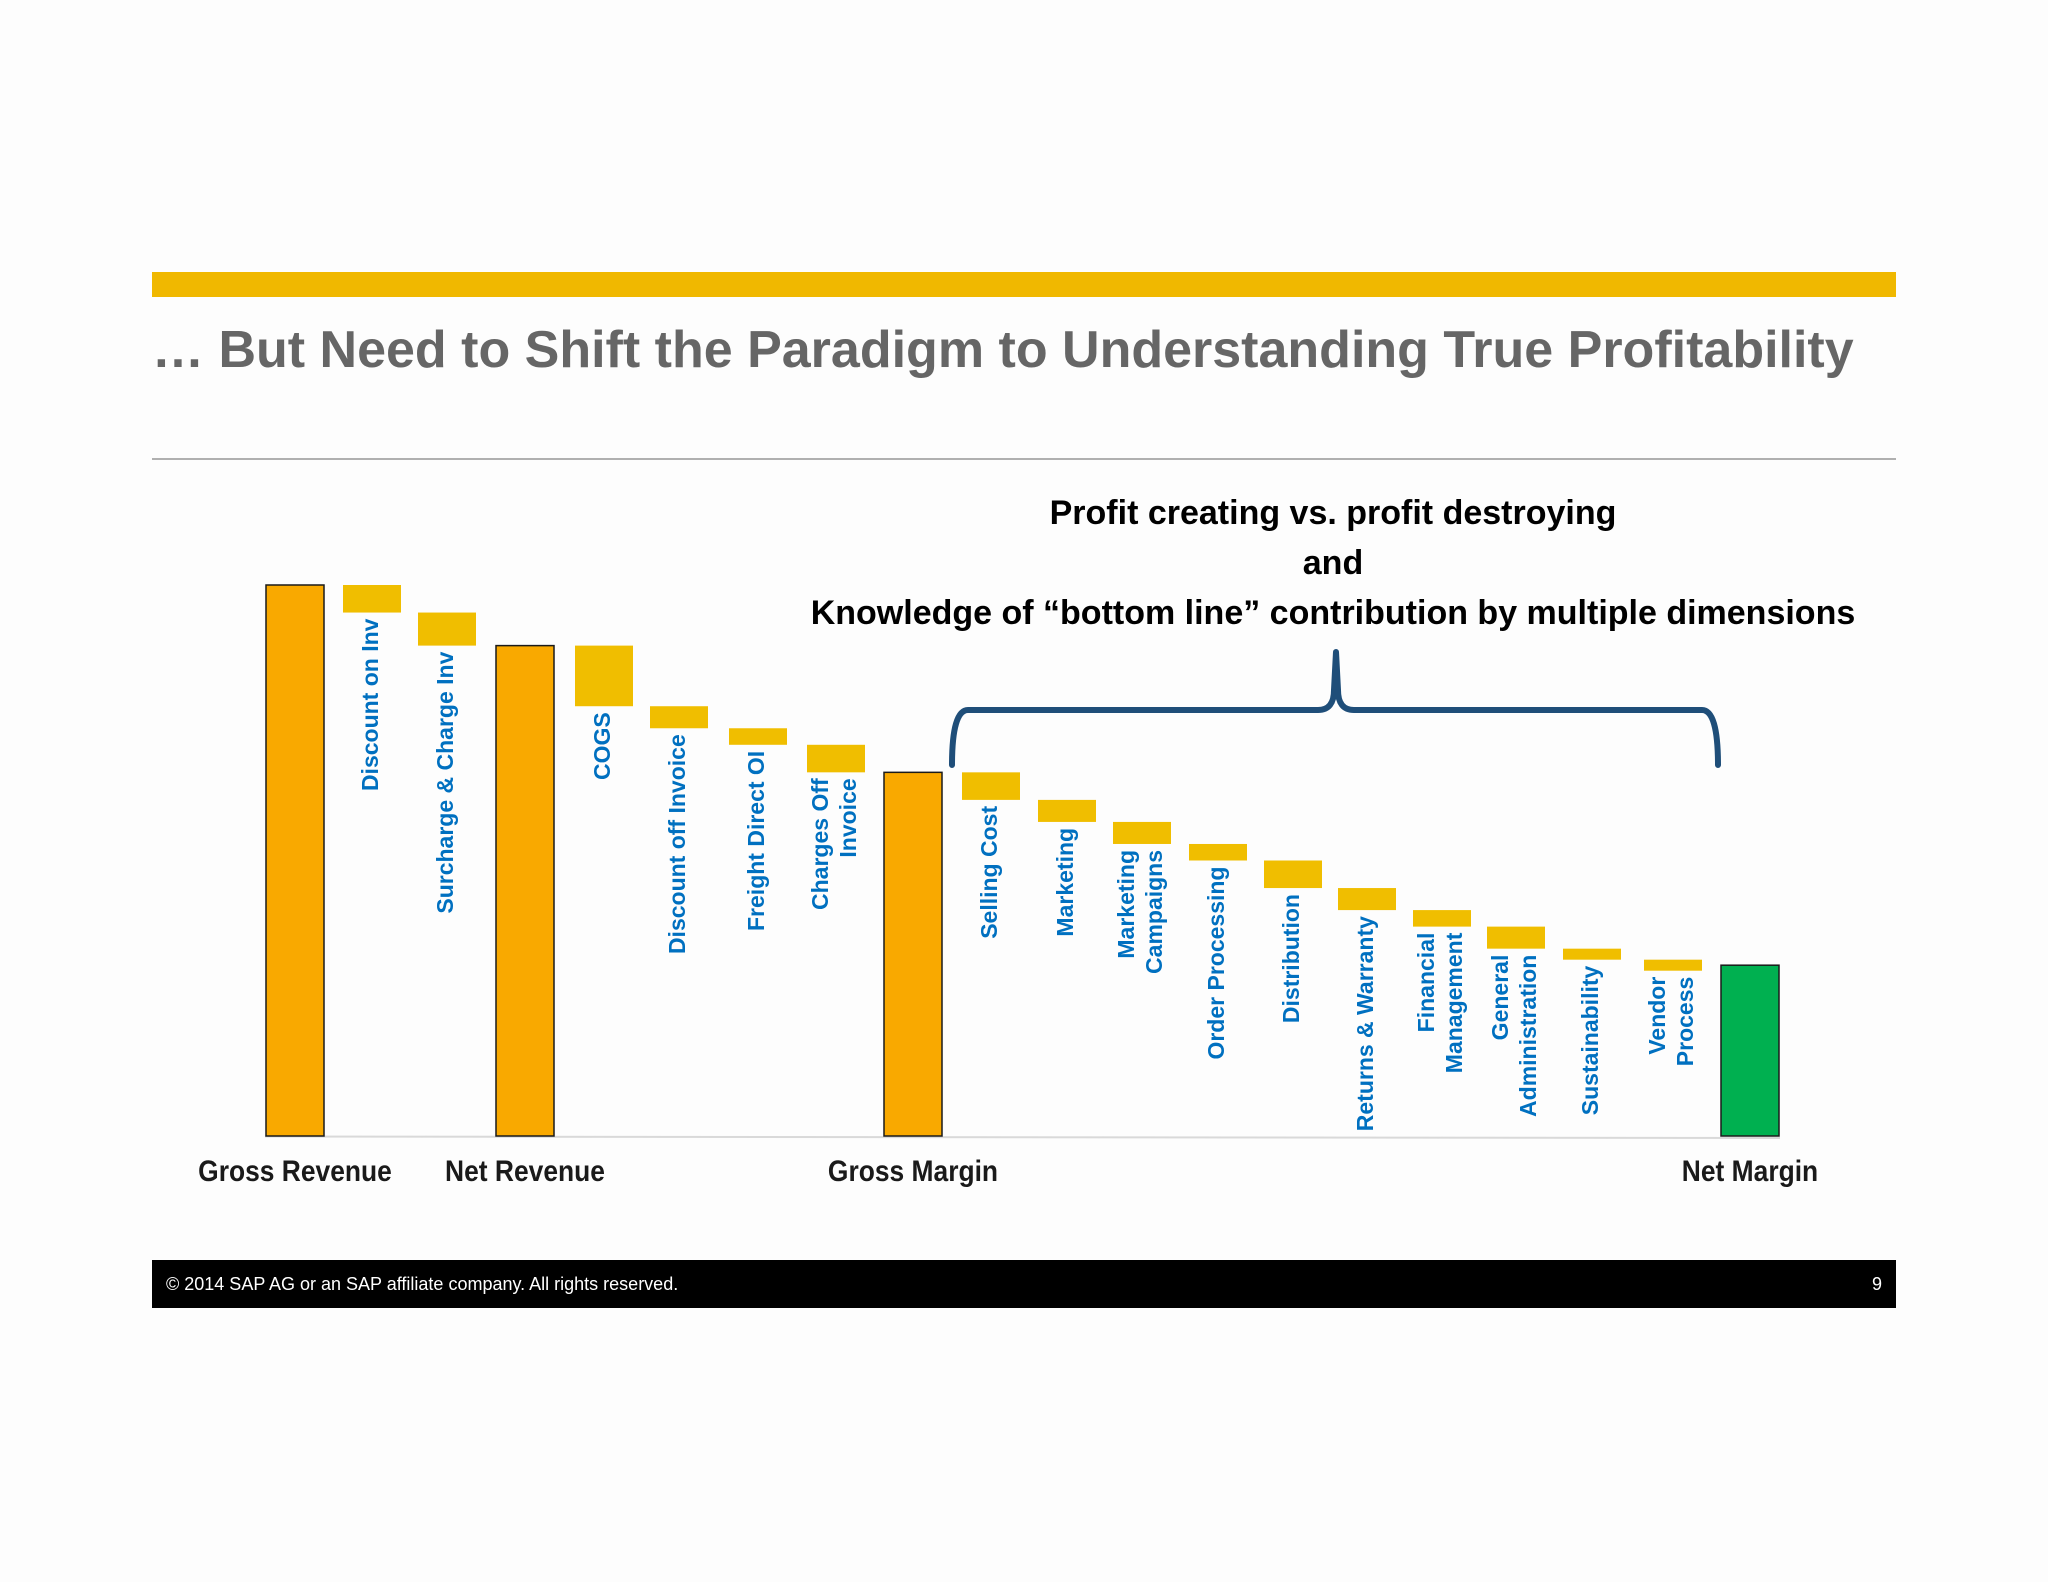  I want to click on bar-surcharge-charge-inv, so click(447, 629).